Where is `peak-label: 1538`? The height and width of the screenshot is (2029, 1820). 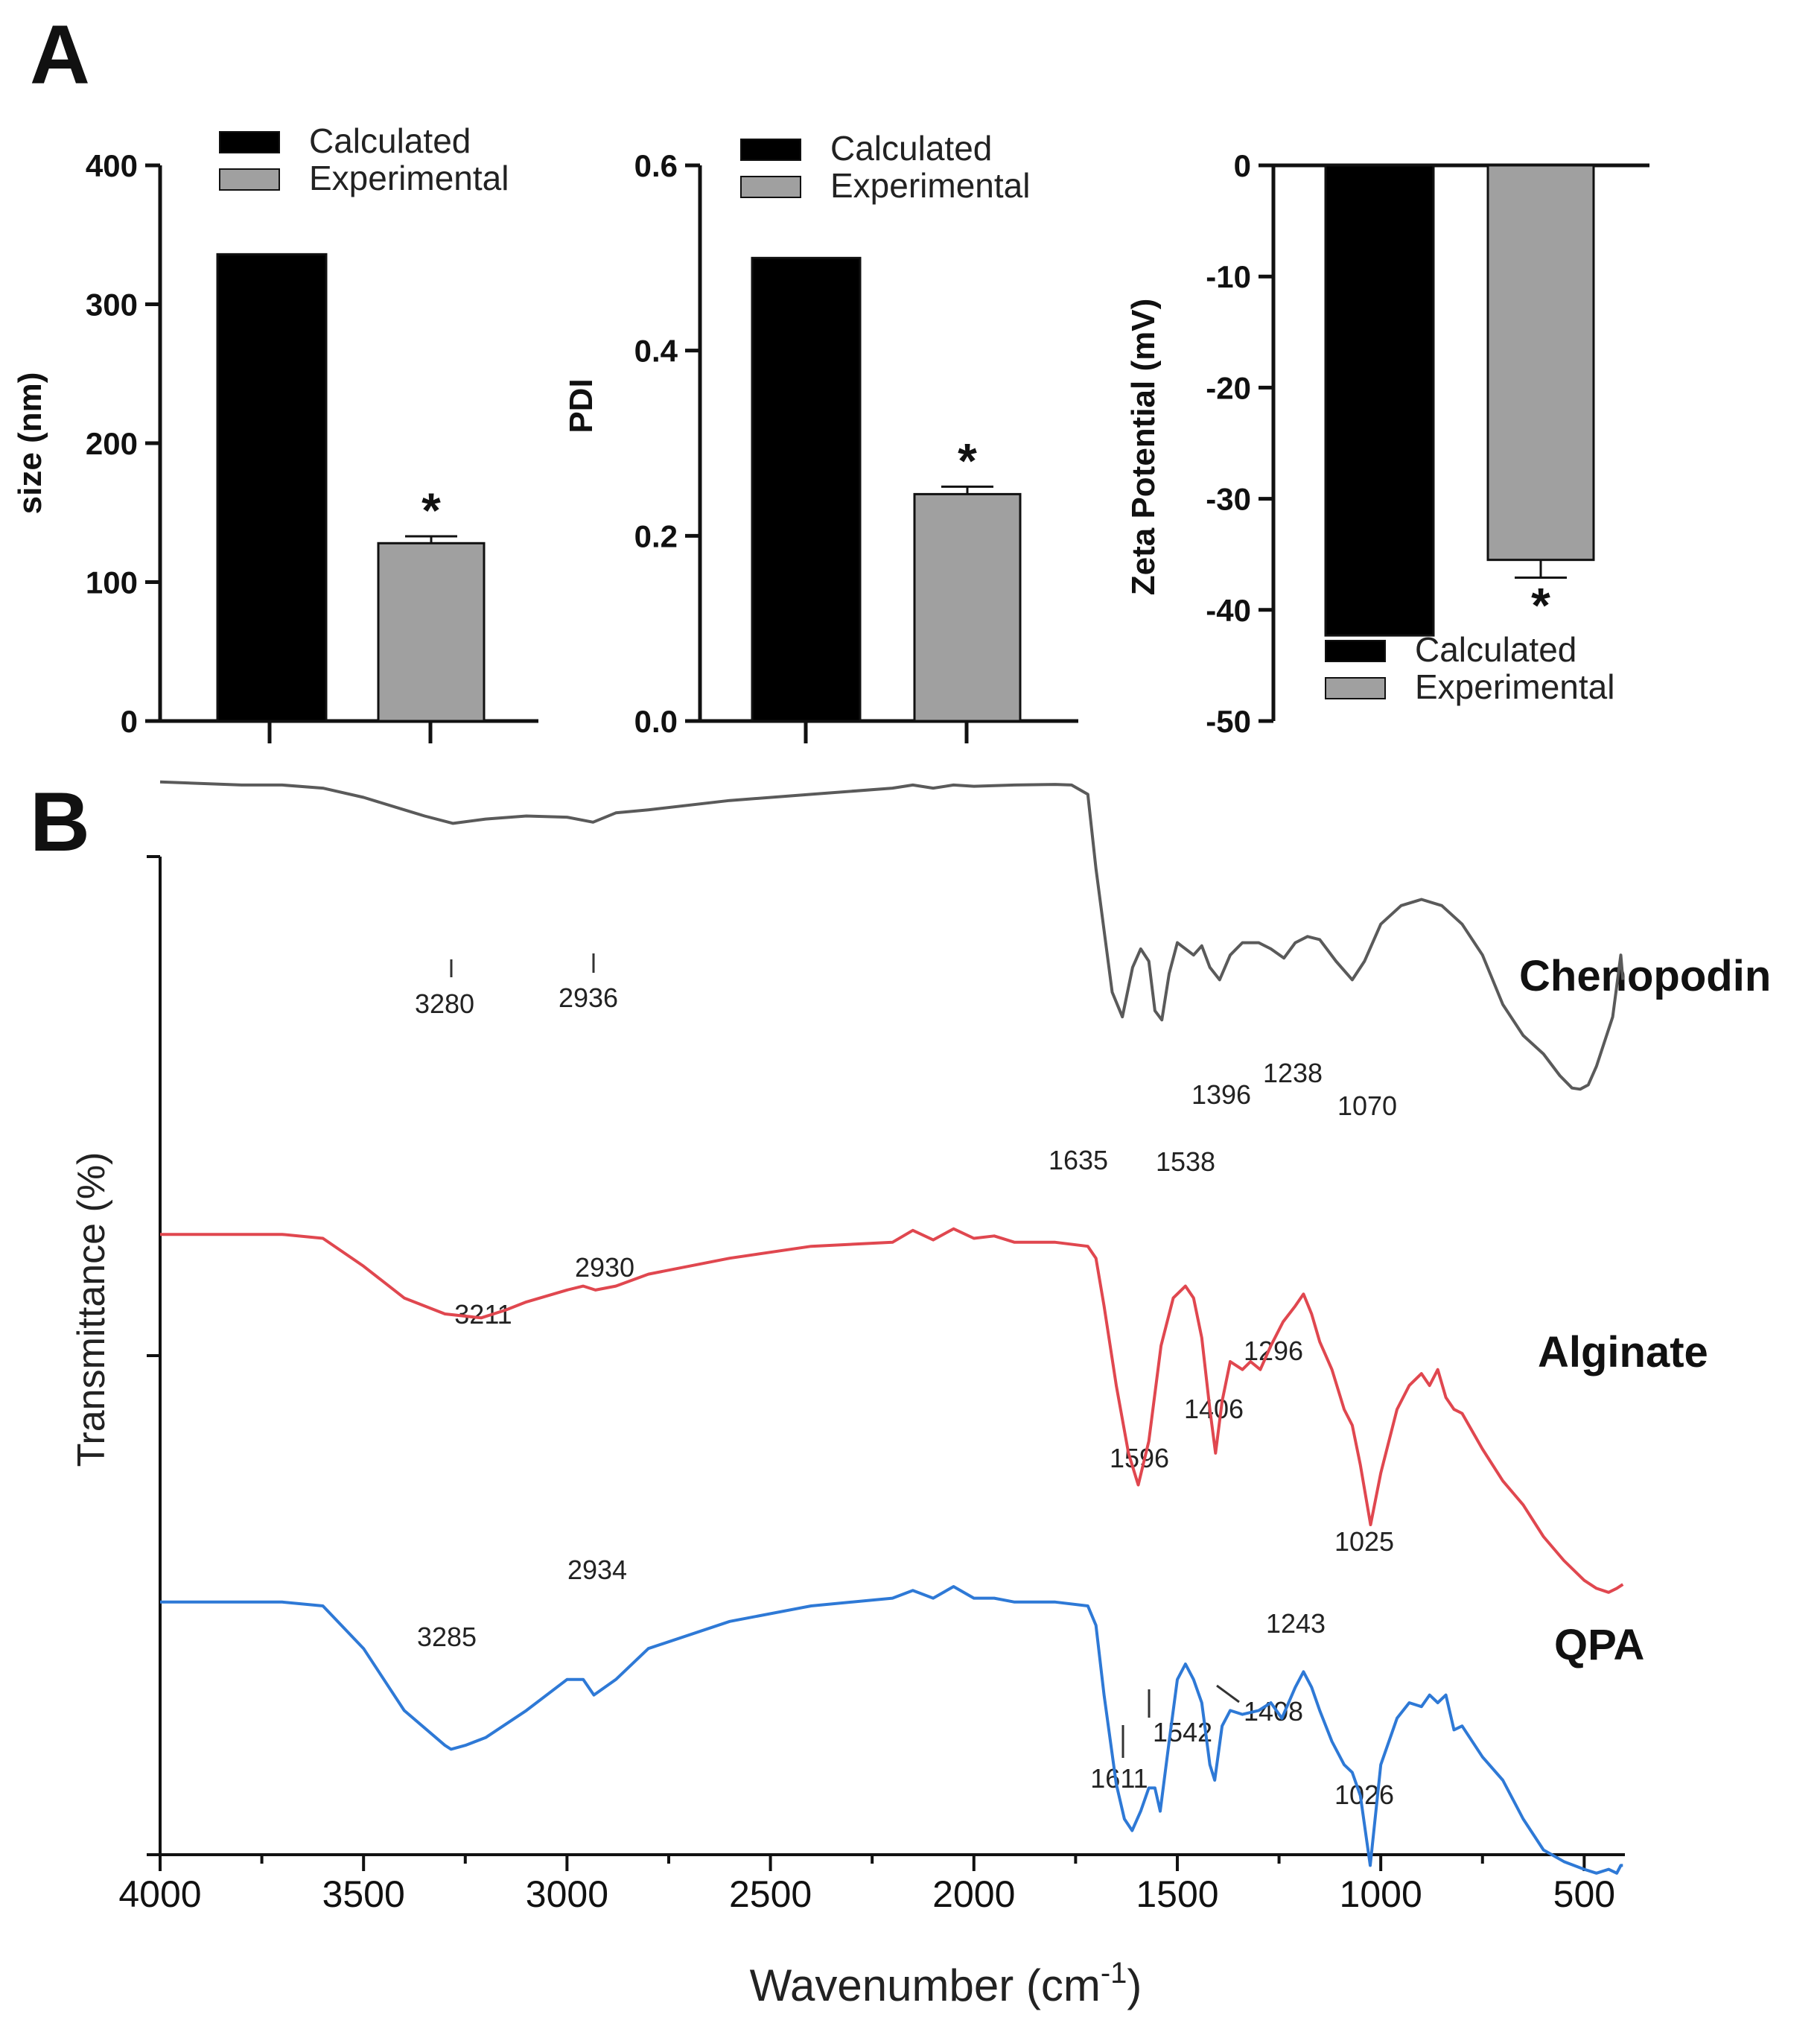
peak-label: 1538 is located at coordinates (1185, 1161).